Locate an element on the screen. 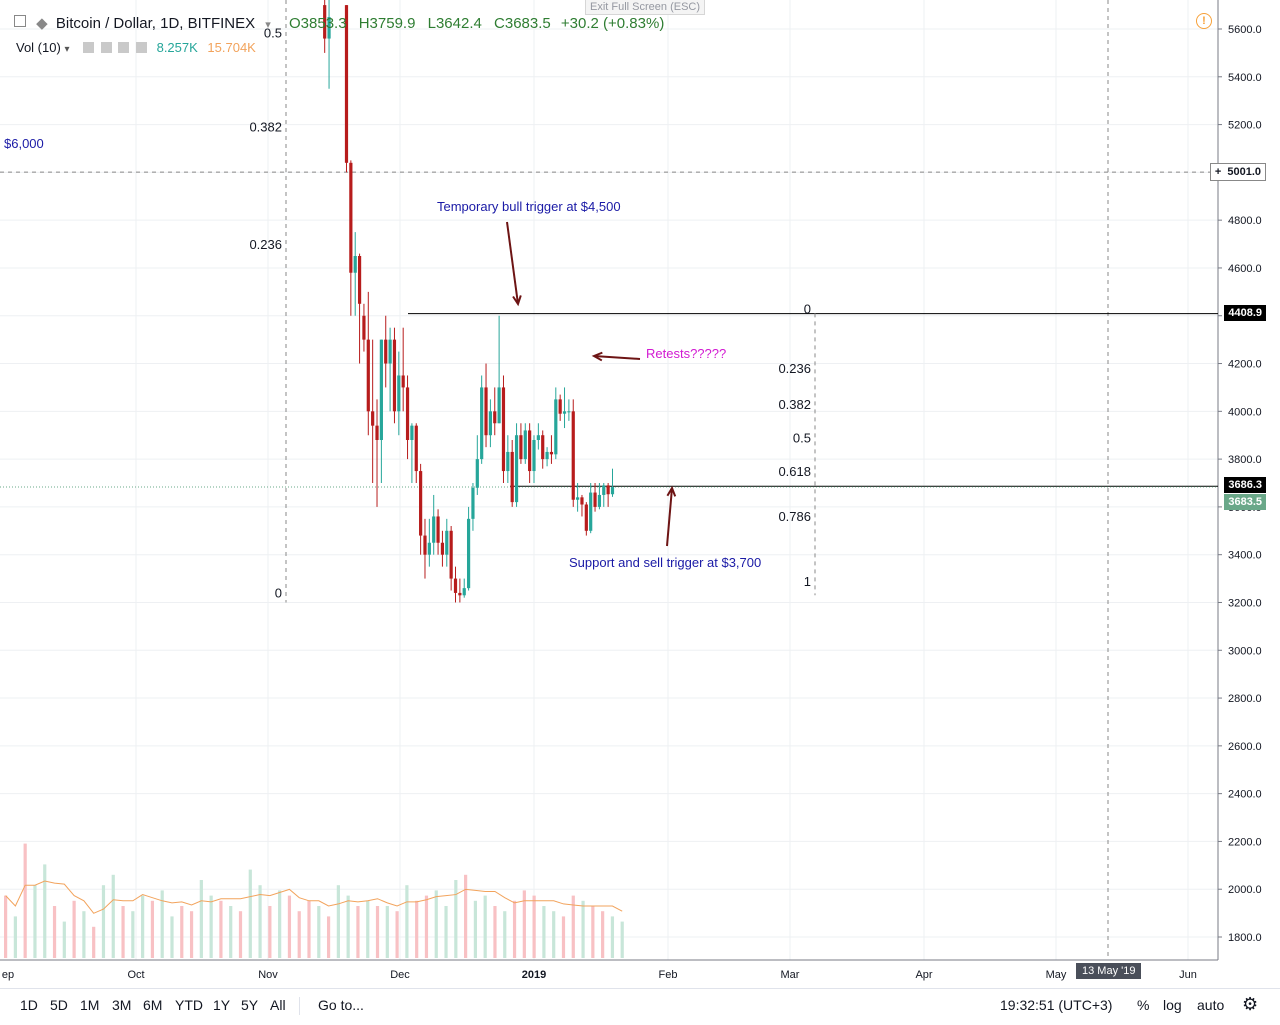 This screenshot has height=1025, width=1280. warning-icon: ! is located at coordinates (1204, 21).